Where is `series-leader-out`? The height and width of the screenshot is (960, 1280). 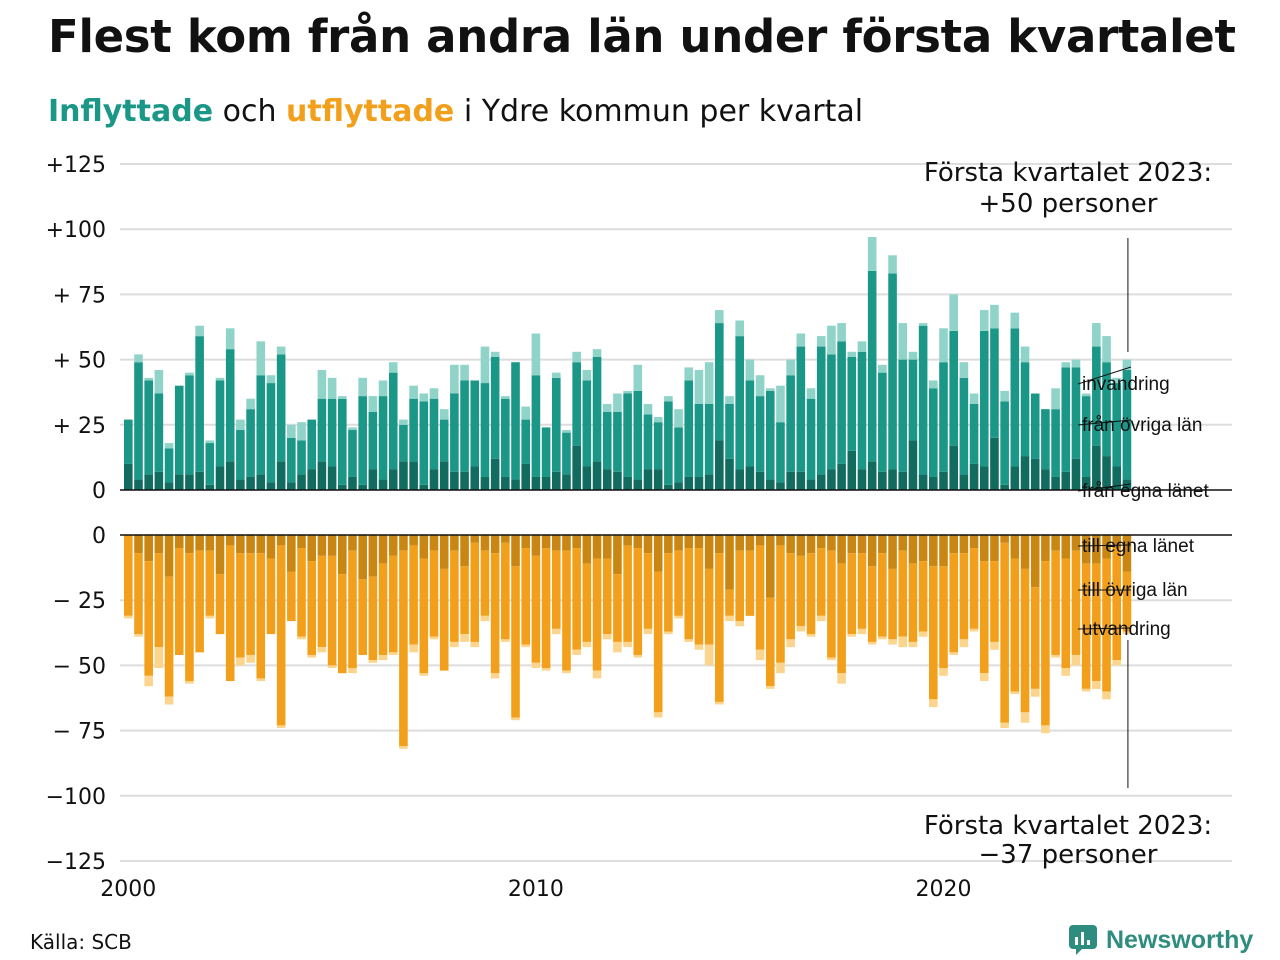
series-leader-out is located at coordinates (1104, 628).